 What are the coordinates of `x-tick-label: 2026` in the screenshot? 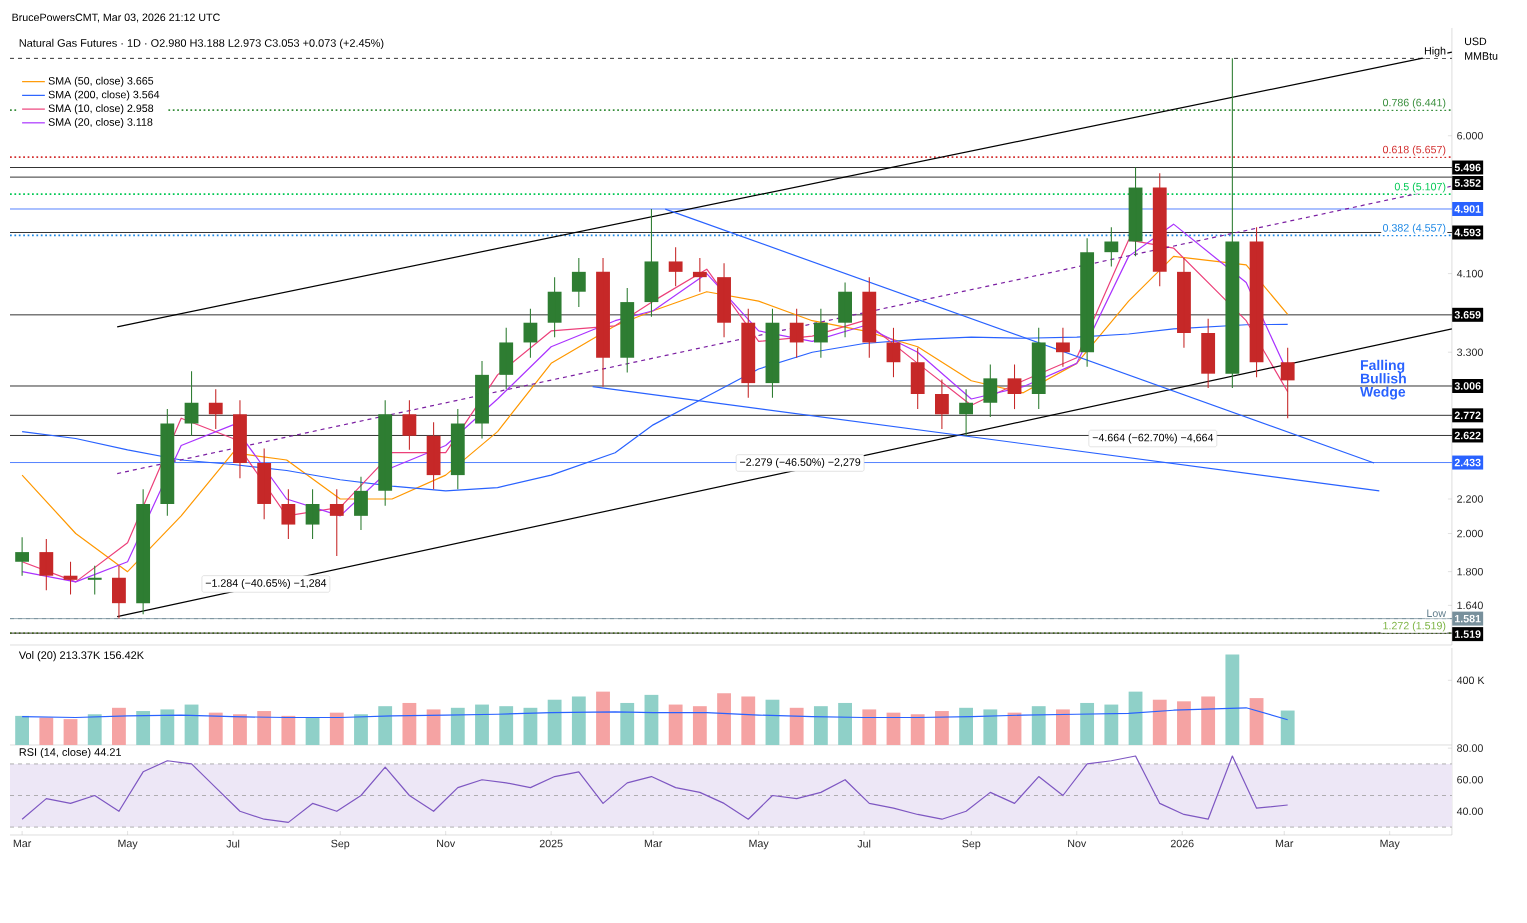 It's located at (1182, 843).